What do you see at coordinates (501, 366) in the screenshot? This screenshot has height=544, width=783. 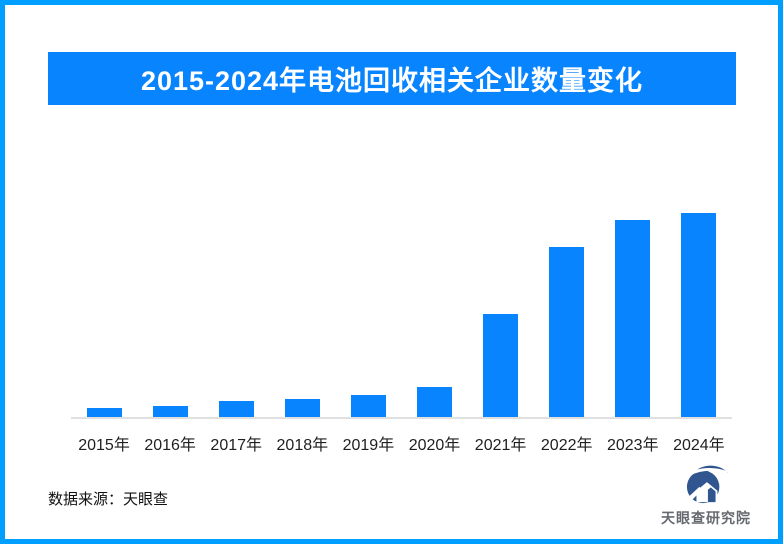 I see `bar-2021` at bounding box center [501, 366].